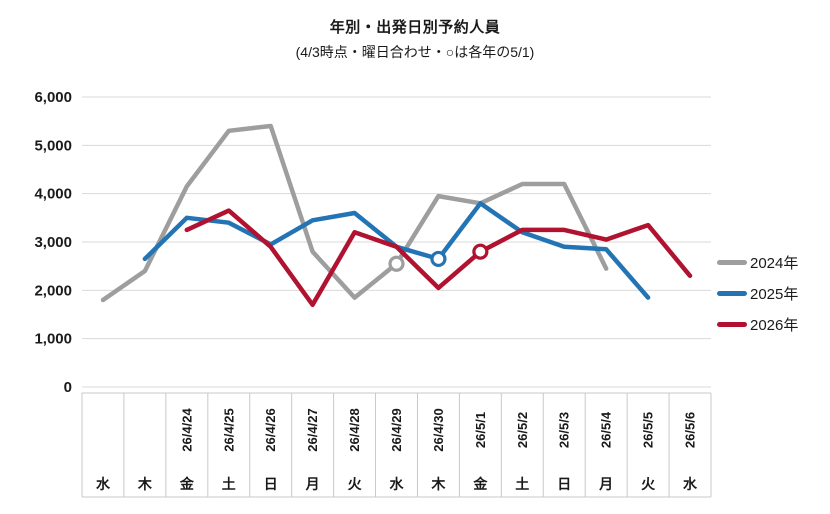 This screenshot has width=830, height=514. Describe the element at coordinates (480, 251) in the screenshot. I see `may1-marker-2026年` at that location.